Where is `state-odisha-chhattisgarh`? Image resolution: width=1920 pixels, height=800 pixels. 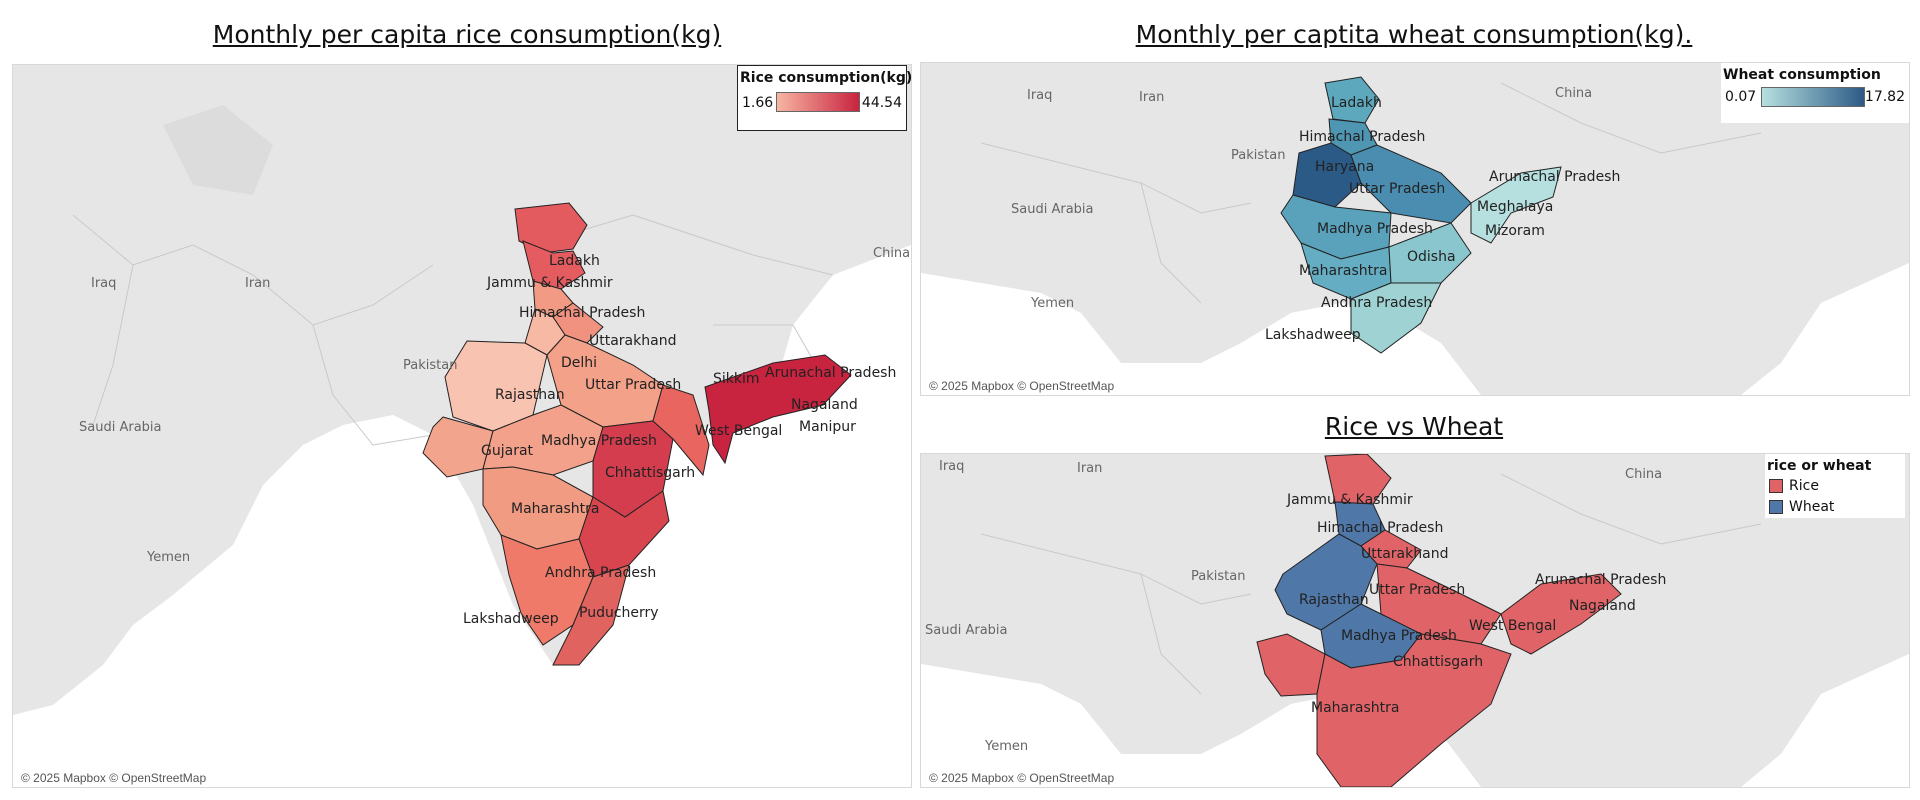 state-odisha-chhattisgarh is located at coordinates (1430, 253).